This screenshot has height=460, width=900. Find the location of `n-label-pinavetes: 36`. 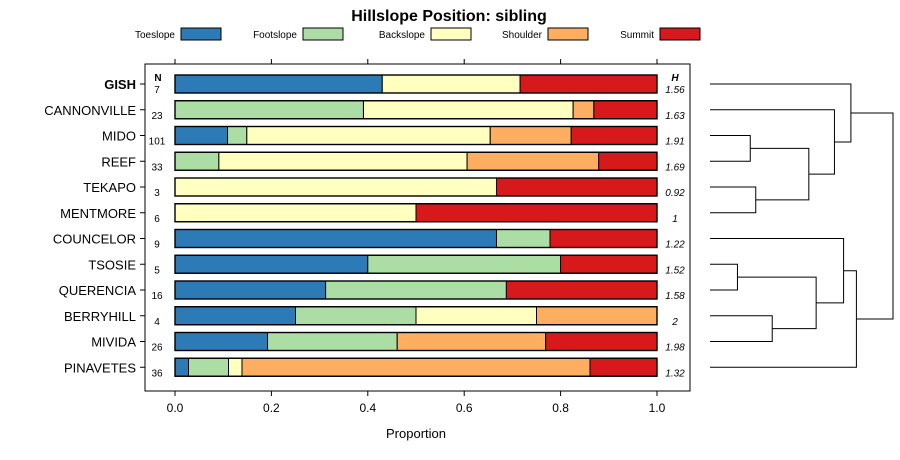

n-label-pinavetes: 36 is located at coordinates (157, 373).